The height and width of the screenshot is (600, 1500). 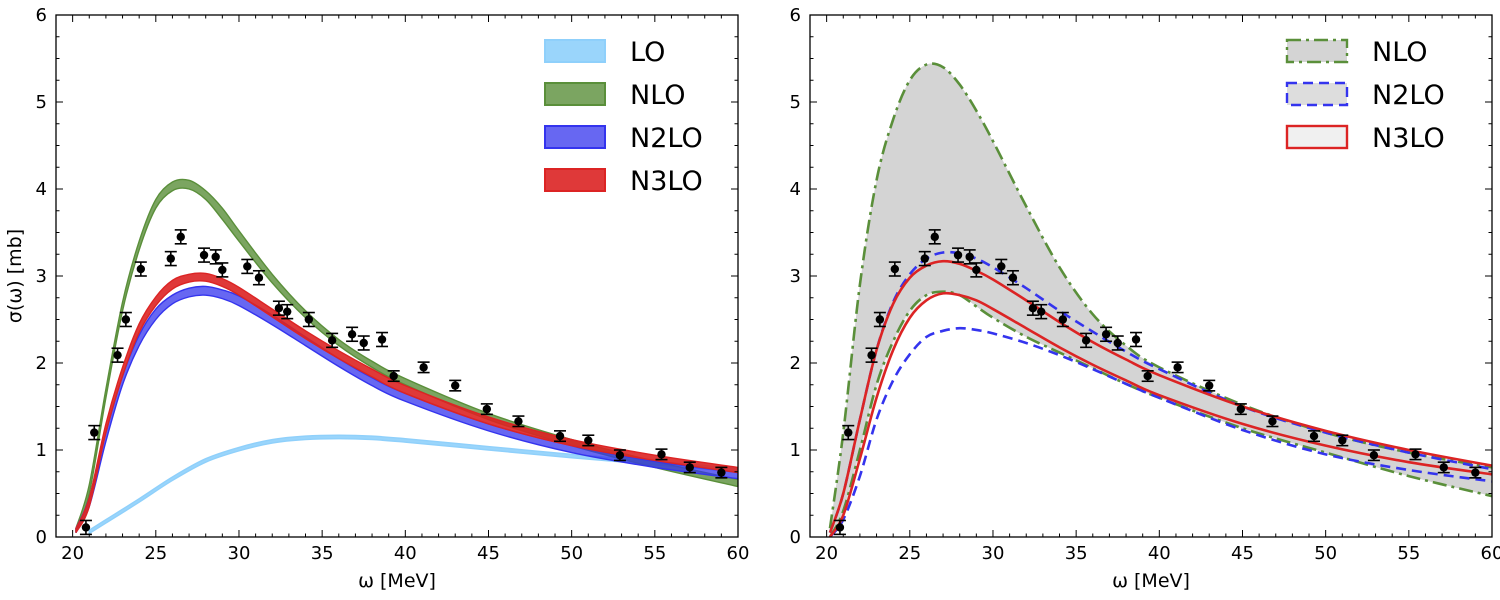 What do you see at coordinates (666, 181) in the screenshot?
I see `legend-label-n3lo: N3LO` at bounding box center [666, 181].